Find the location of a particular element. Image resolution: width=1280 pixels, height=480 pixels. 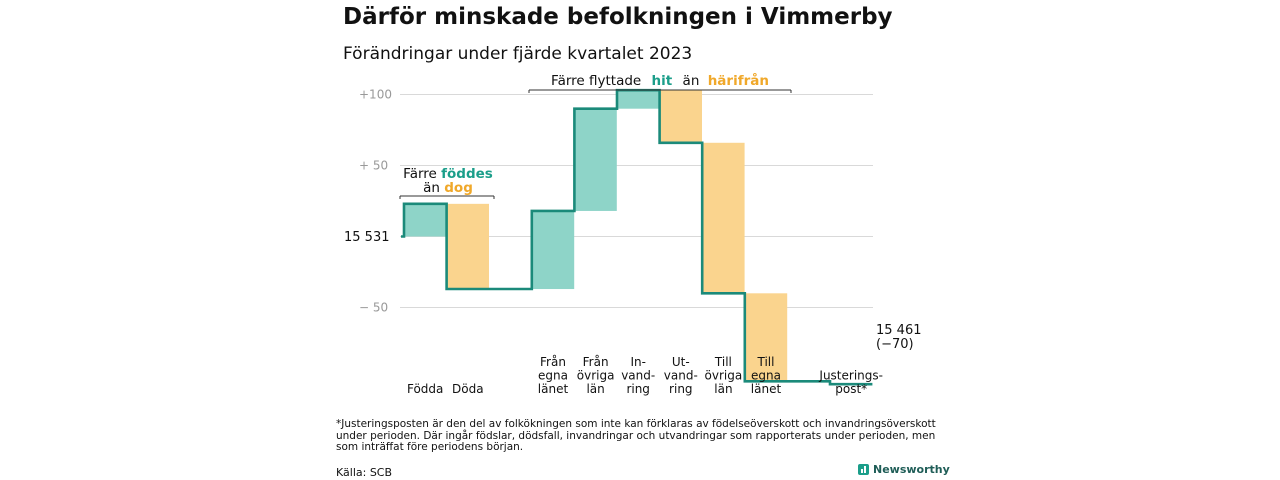

category-label: Födda is located at coordinates (425, 389).